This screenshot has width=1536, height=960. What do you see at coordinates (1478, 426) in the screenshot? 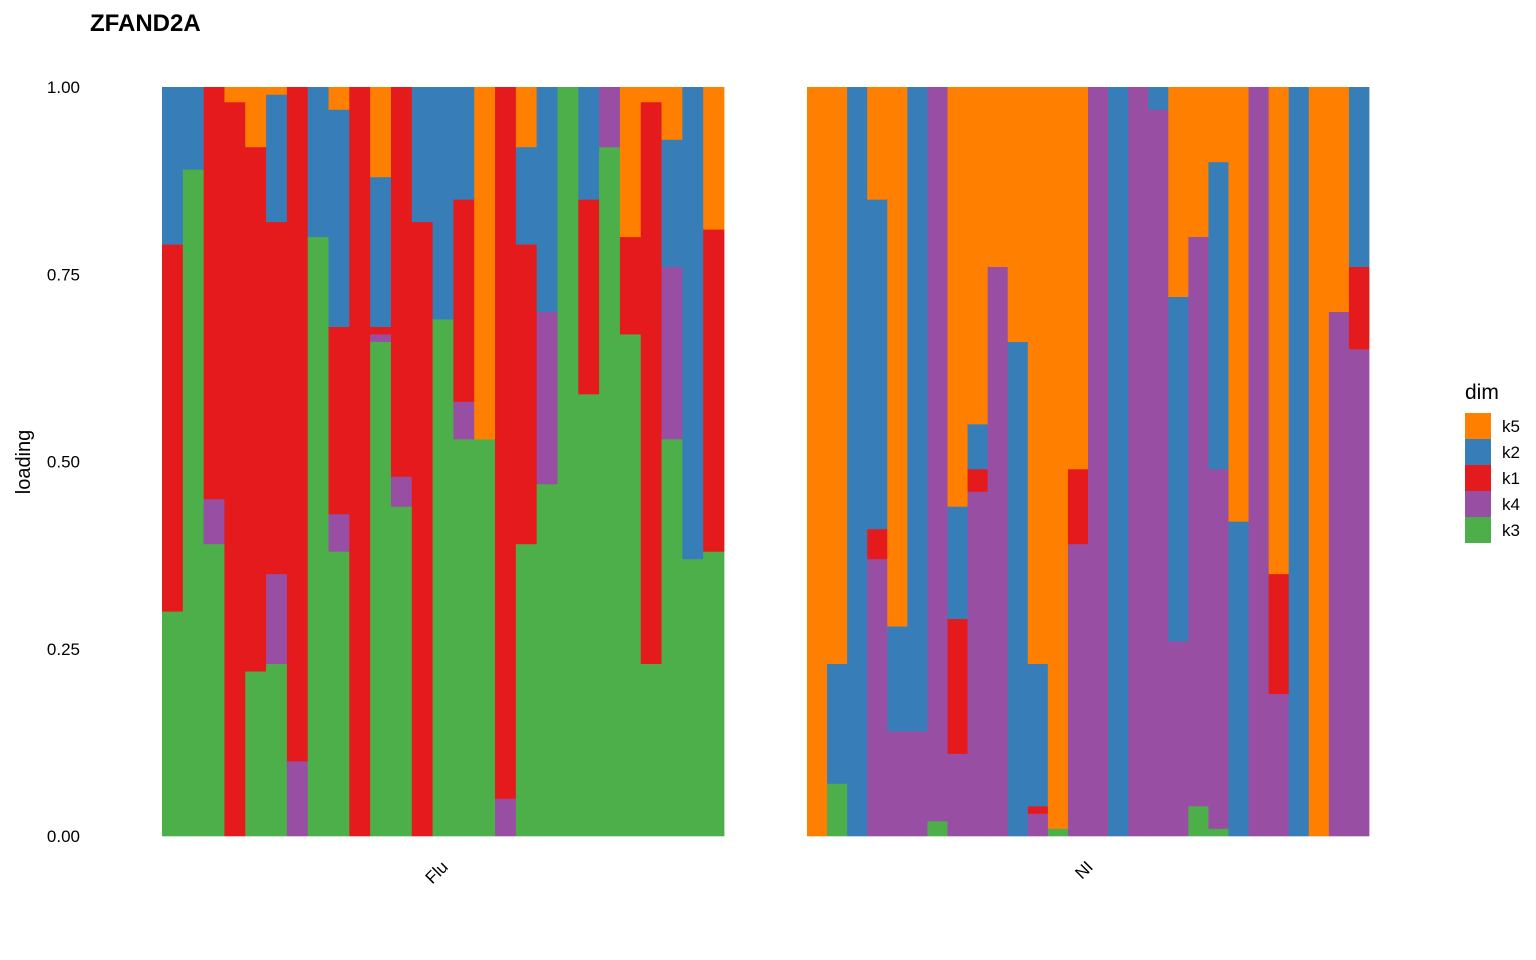
I see `legend-swatch-k5` at bounding box center [1478, 426].